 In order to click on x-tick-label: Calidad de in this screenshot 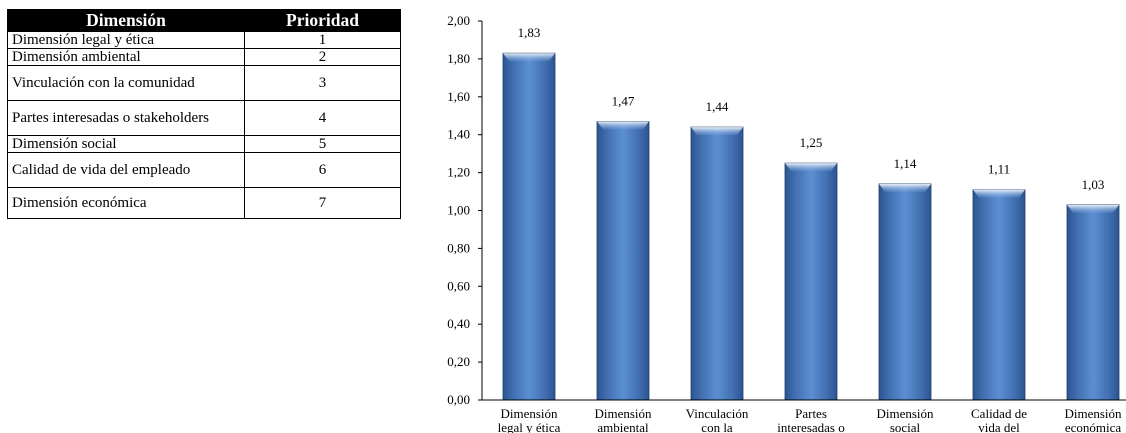, I will do `click(999, 413)`.